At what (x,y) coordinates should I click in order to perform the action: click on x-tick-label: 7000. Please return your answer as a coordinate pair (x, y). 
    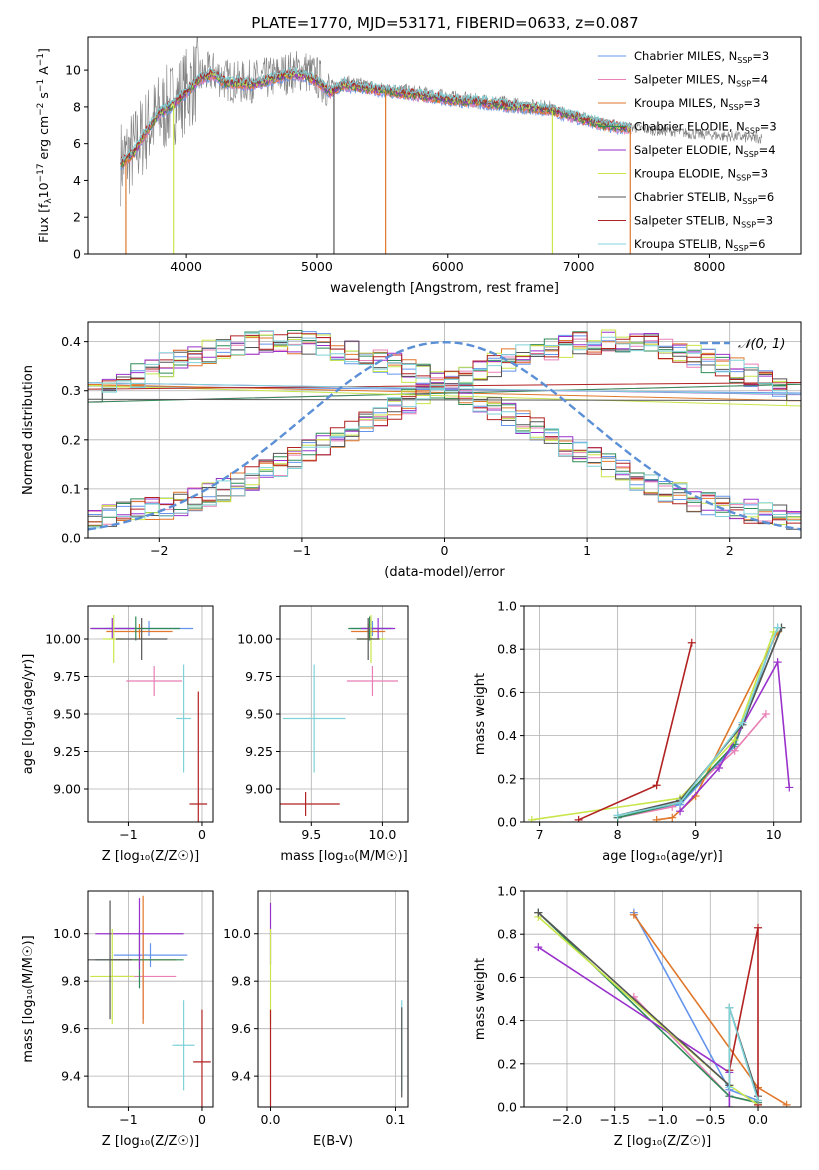
    Looking at the image, I should click on (579, 266).